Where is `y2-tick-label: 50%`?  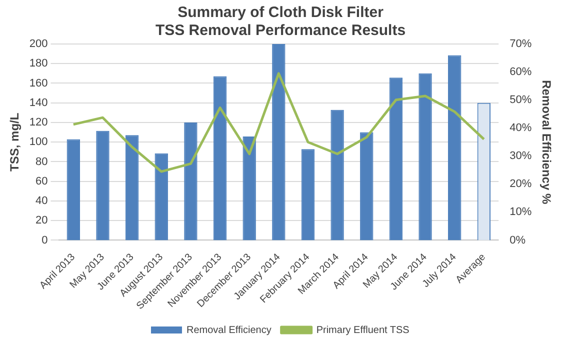 y2-tick-label: 50% is located at coordinates (521, 100).